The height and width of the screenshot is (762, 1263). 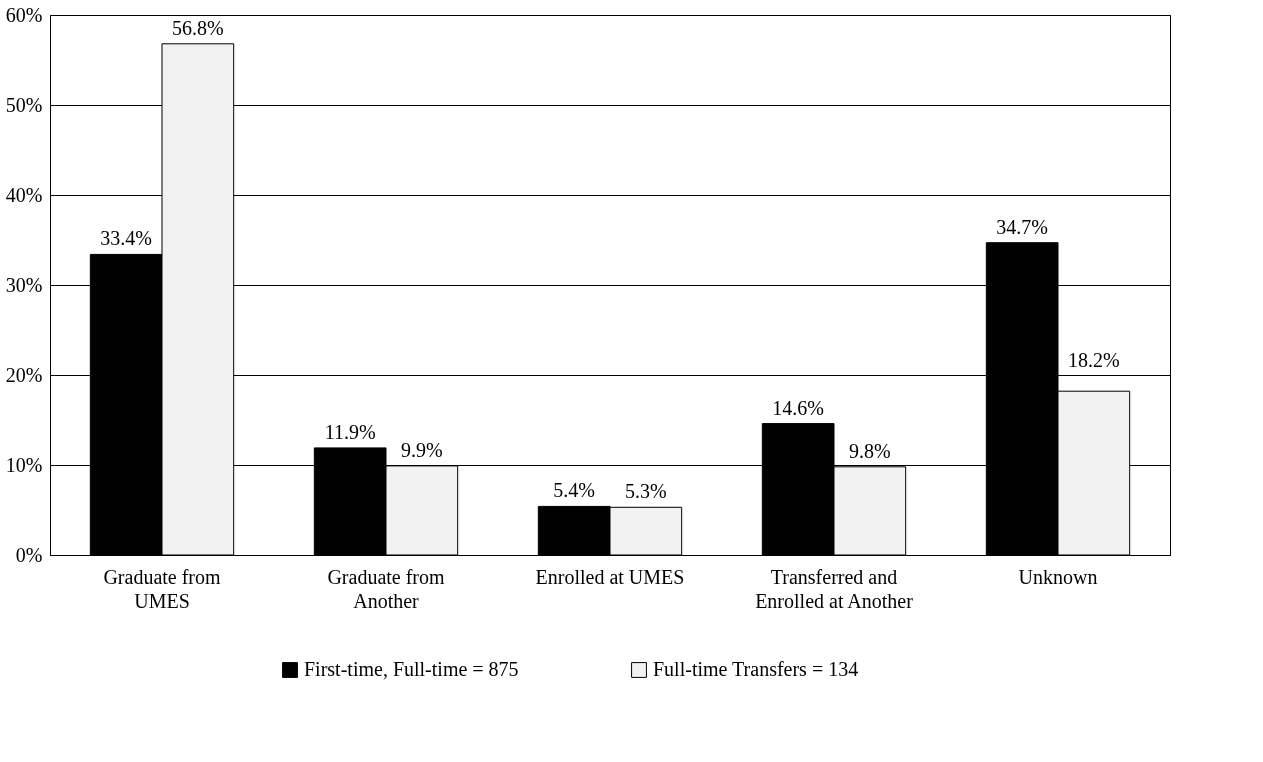 I want to click on data-label: 9.9%, so click(x=422, y=449).